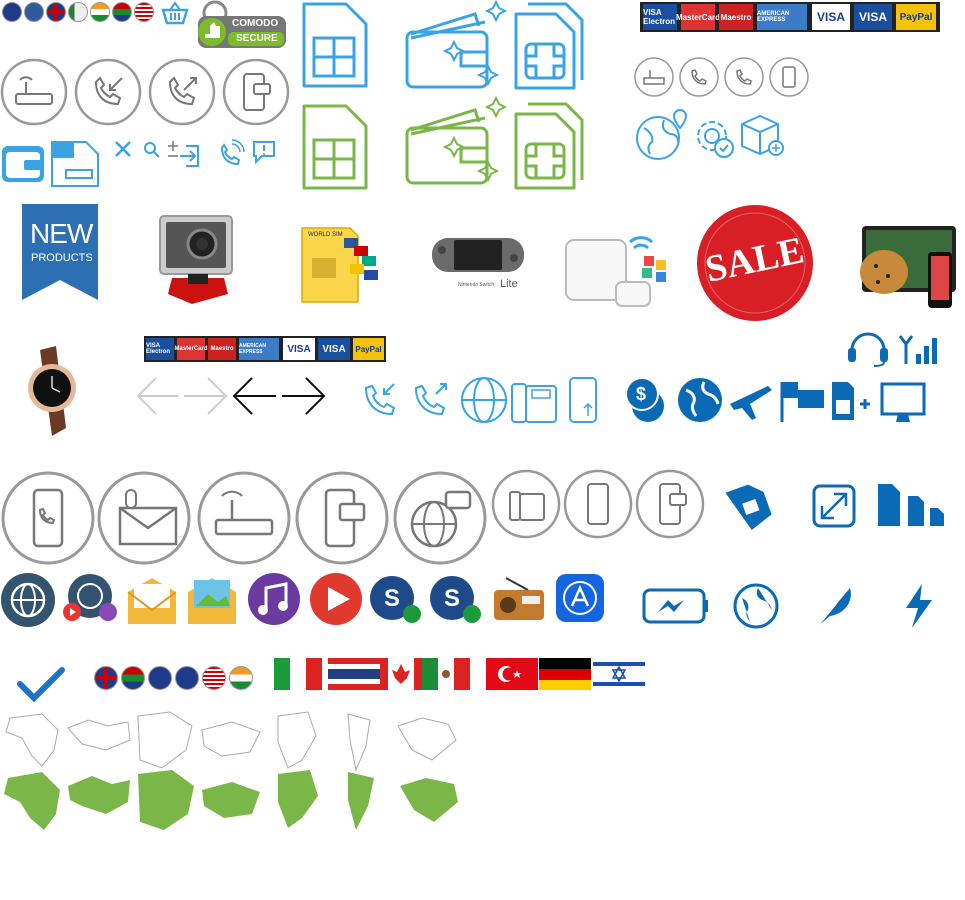  I want to click on arrow-left-dark-icon, so click(254, 396).